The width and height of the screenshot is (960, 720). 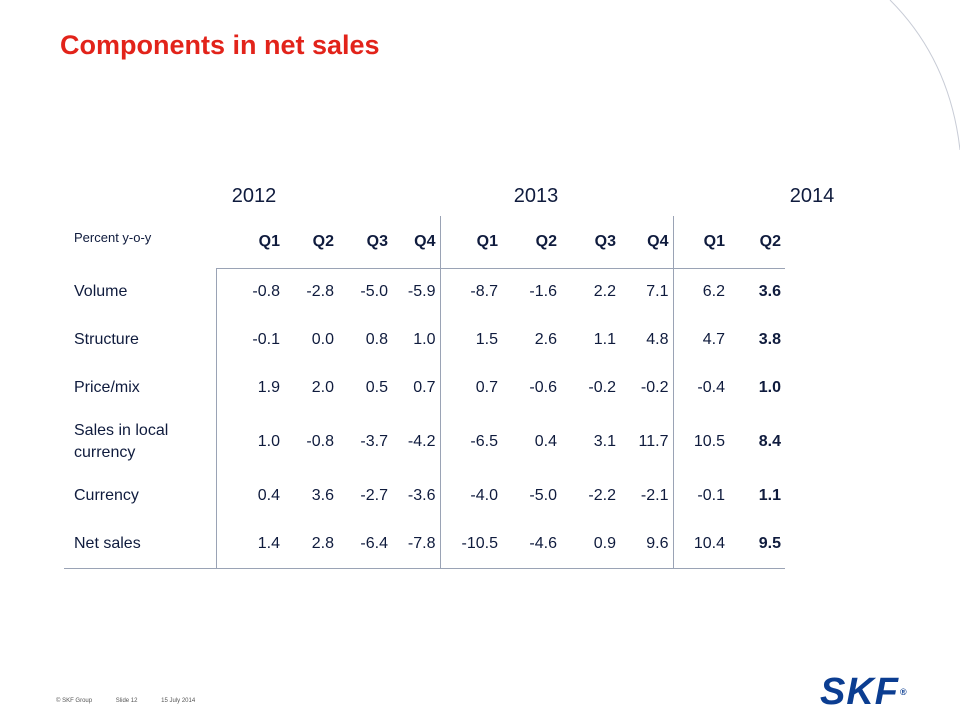 What do you see at coordinates (140, 496) in the screenshot?
I see `row-label: Currency` at bounding box center [140, 496].